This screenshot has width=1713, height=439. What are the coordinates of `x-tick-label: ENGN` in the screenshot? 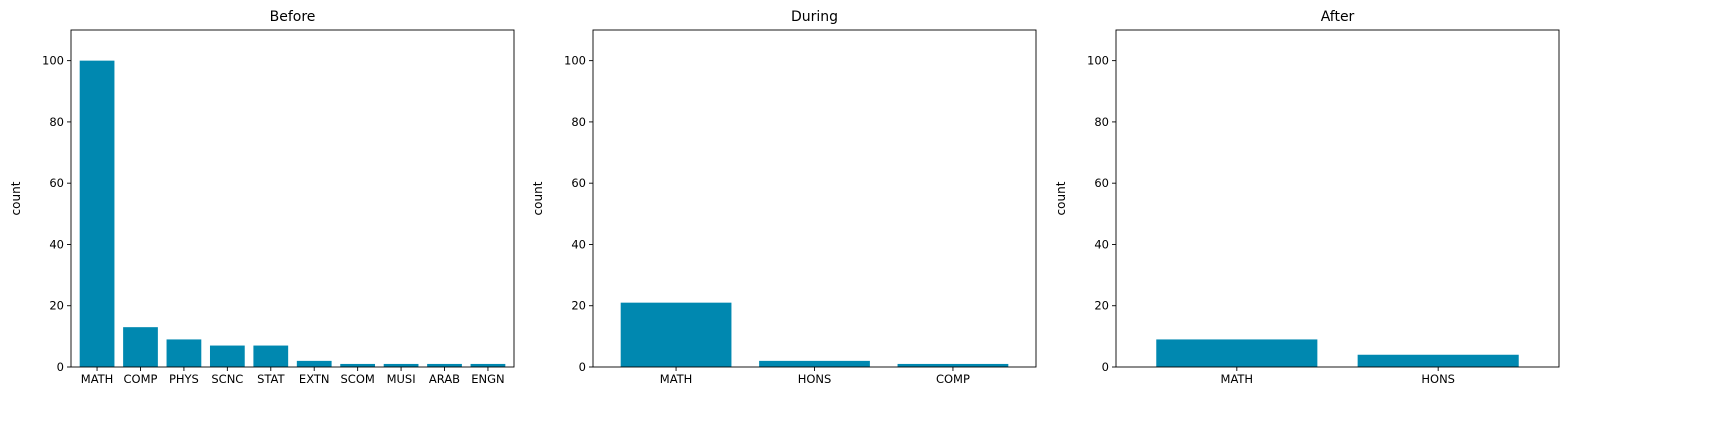 It's located at (487, 379).